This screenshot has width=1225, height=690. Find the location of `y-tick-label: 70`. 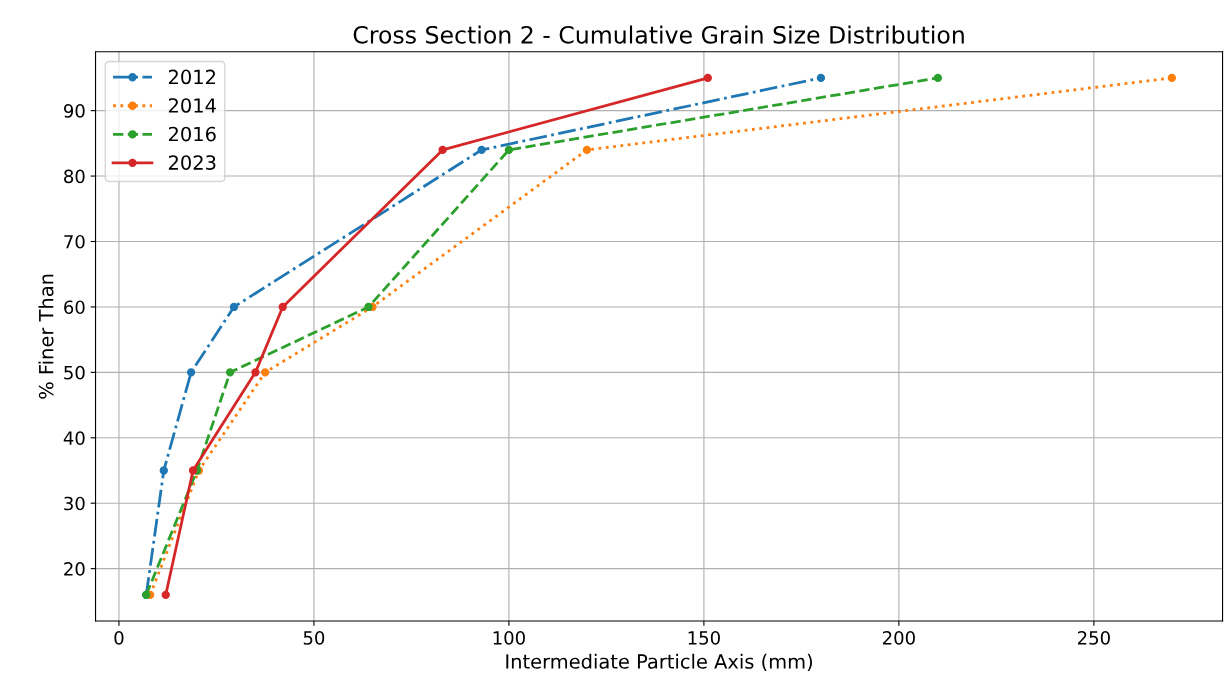

y-tick-label: 70 is located at coordinates (74, 241).